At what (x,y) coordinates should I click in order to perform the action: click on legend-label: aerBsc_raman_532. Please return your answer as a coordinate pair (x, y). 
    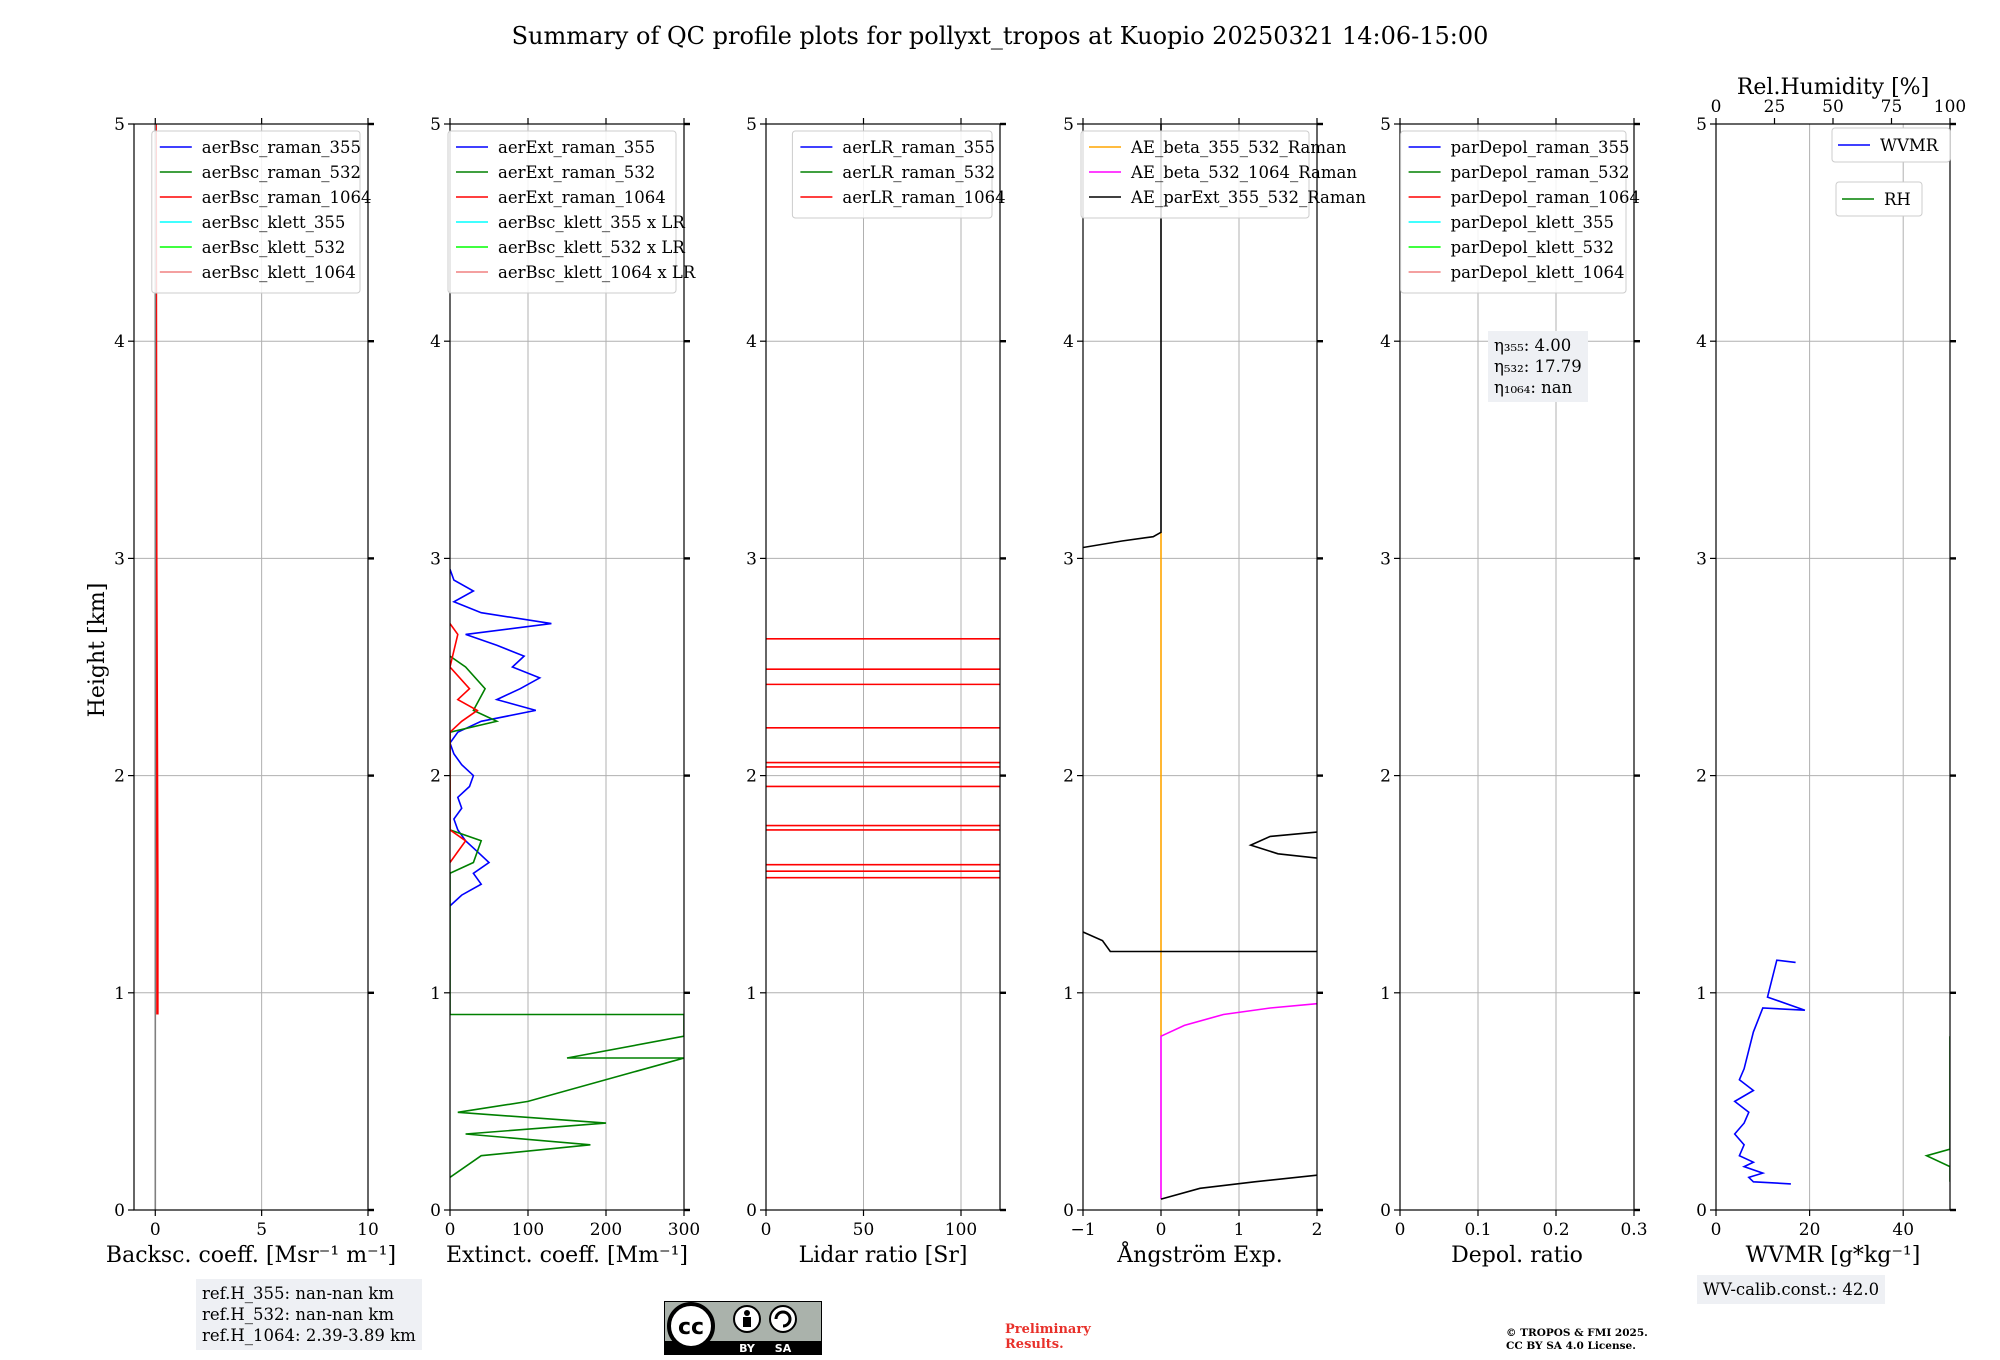
    Looking at the image, I should click on (281, 172).